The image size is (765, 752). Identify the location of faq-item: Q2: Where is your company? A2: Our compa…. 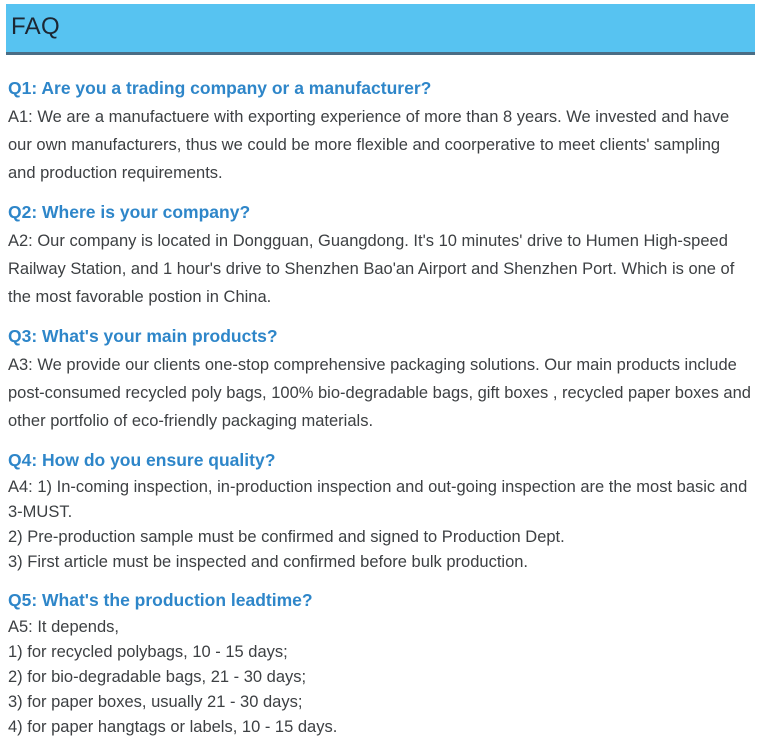
(379, 256).